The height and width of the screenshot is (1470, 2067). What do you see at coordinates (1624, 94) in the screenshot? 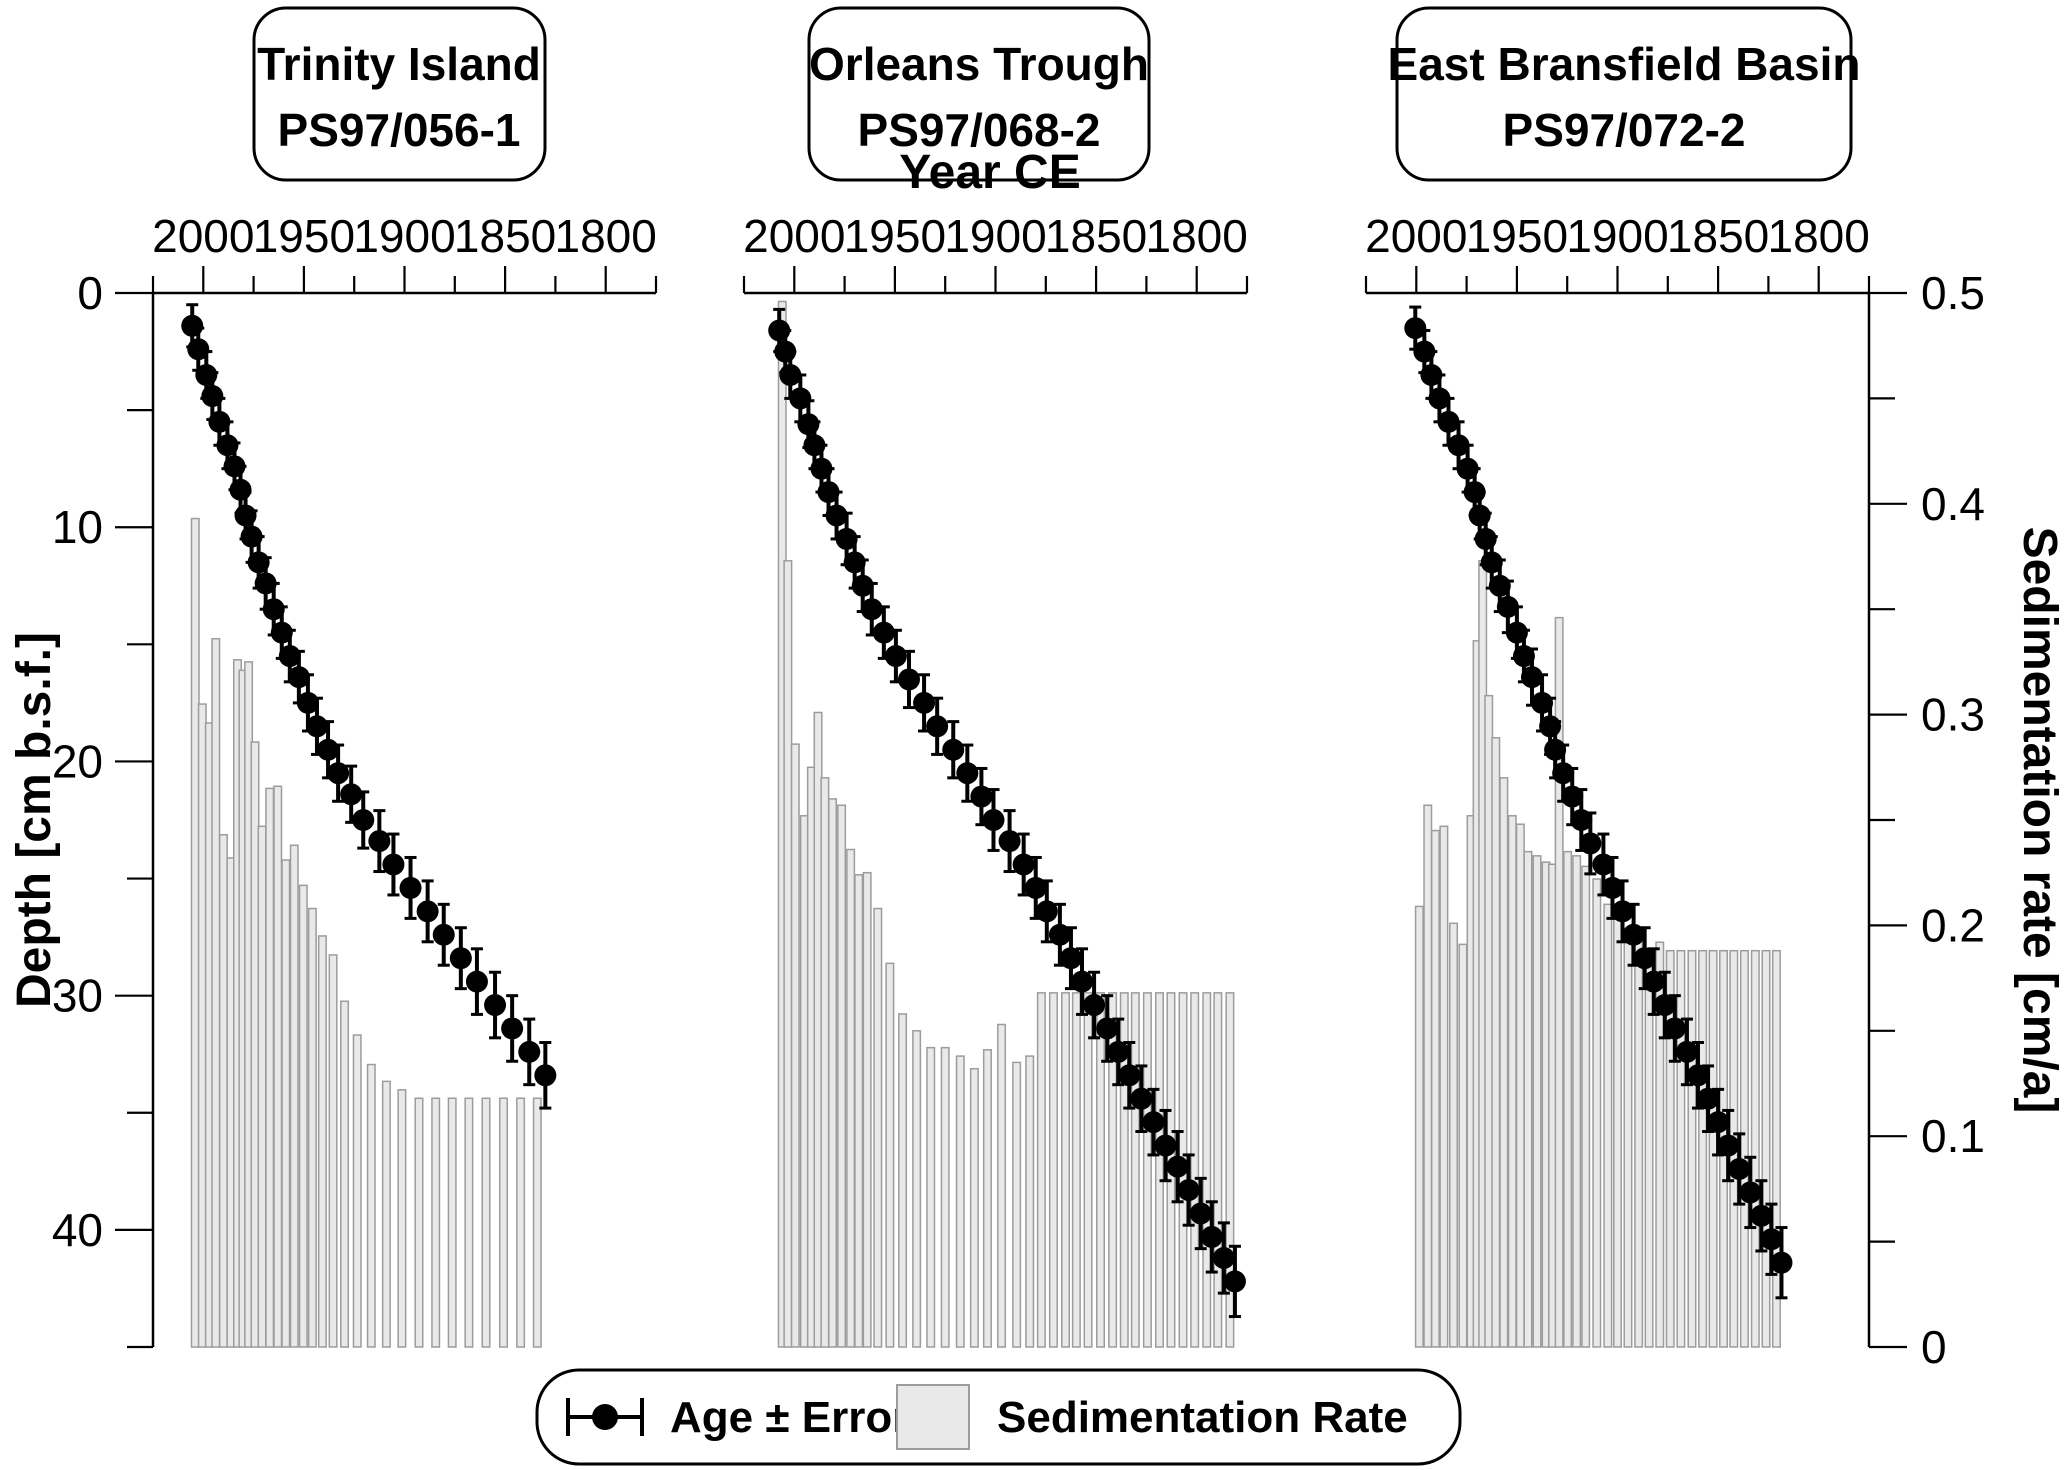
I see `panel-title-box-east-bransfield-basin: East Bransfield Basin PS97/072-2` at bounding box center [1624, 94].